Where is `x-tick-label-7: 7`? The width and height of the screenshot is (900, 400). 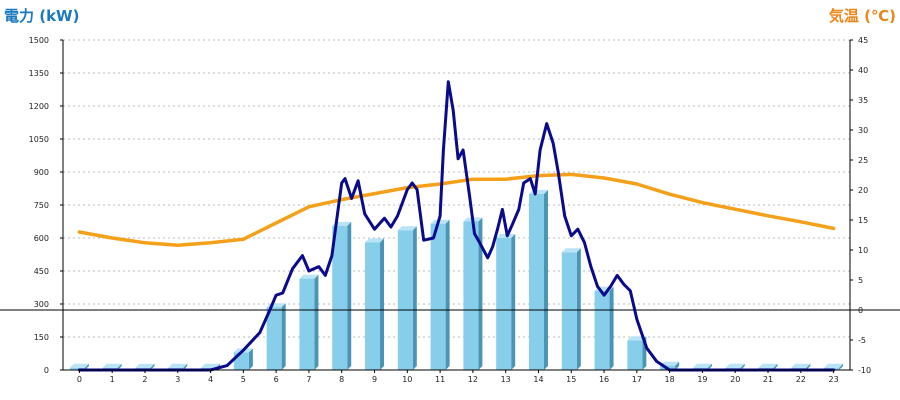 x-tick-label-7: 7 is located at coordinates (308, 379).